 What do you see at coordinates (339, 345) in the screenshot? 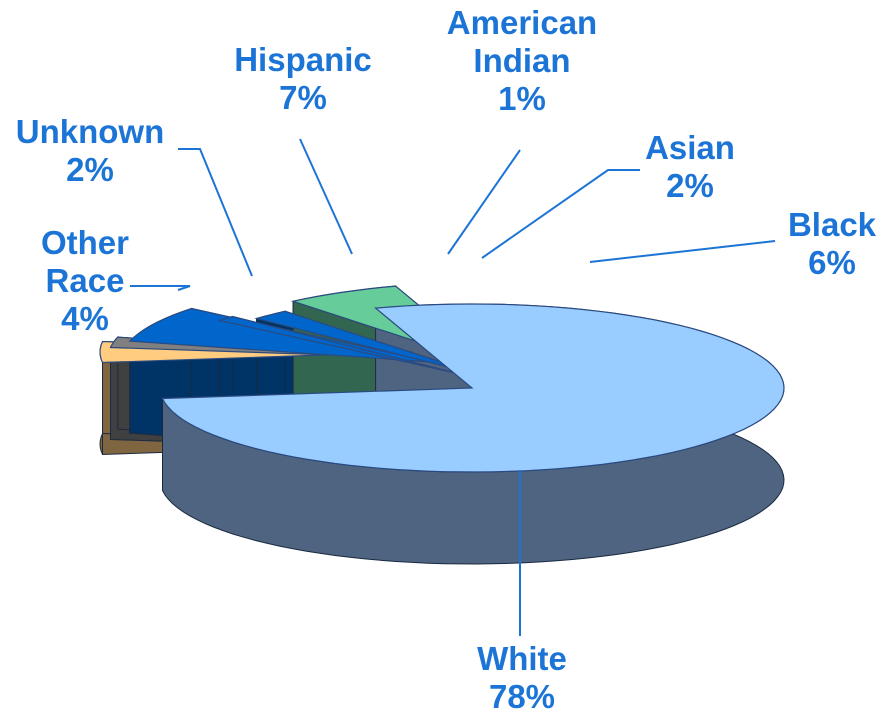
I see `slice-american-indian` at bounding box center [339, 345].